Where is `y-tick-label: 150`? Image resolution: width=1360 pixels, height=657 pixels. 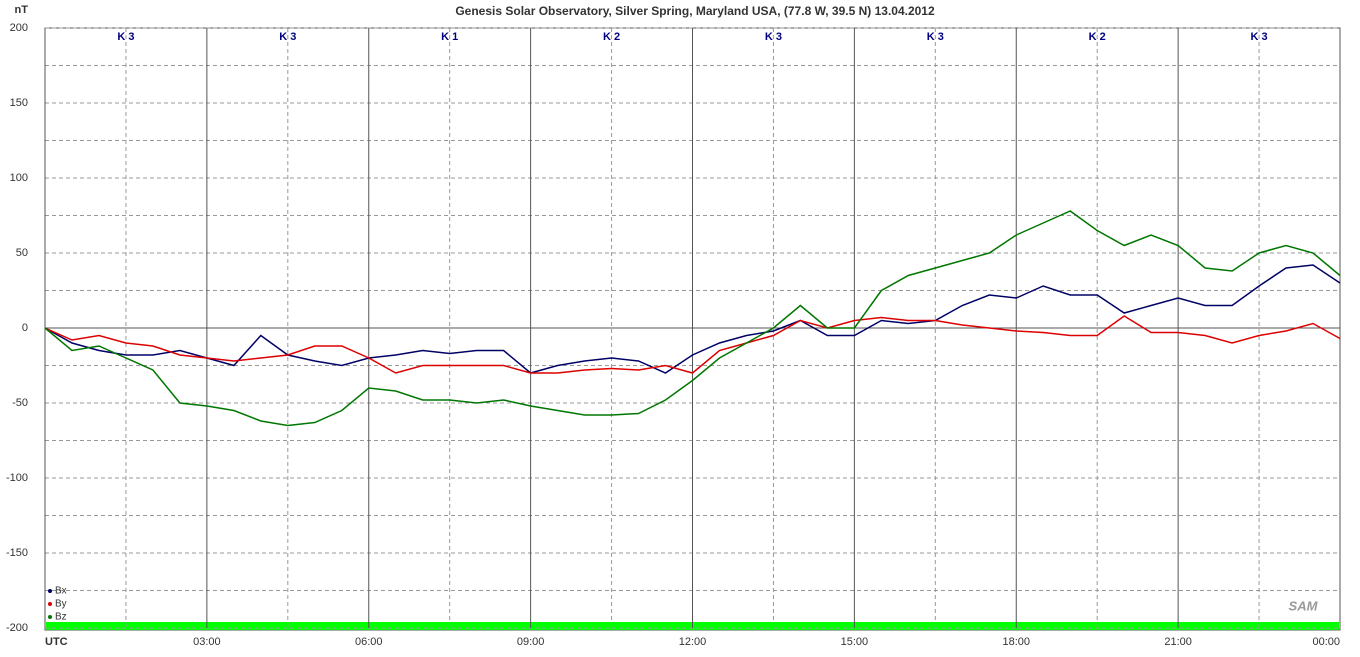
y-tick-label: 150 is located at coordinates (19, 103).